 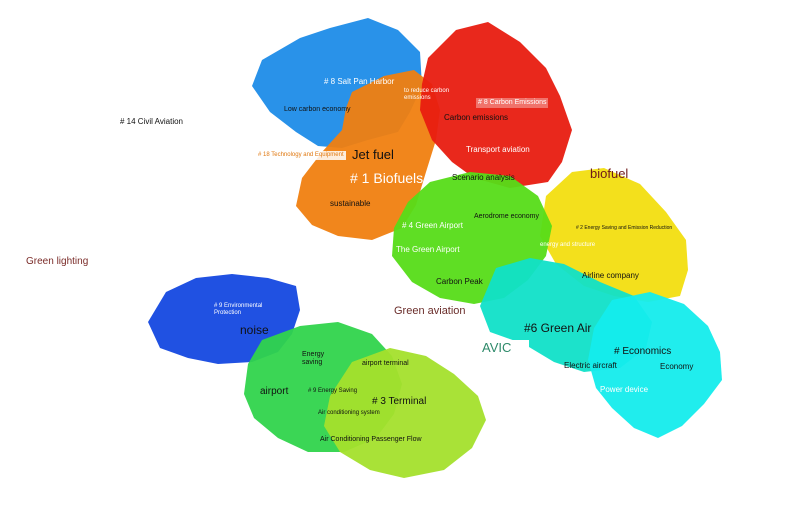 What do you see at coordinates (254, 330) in the screenshot?
I see `label-noise: noise` at bounding box center [254, 330].